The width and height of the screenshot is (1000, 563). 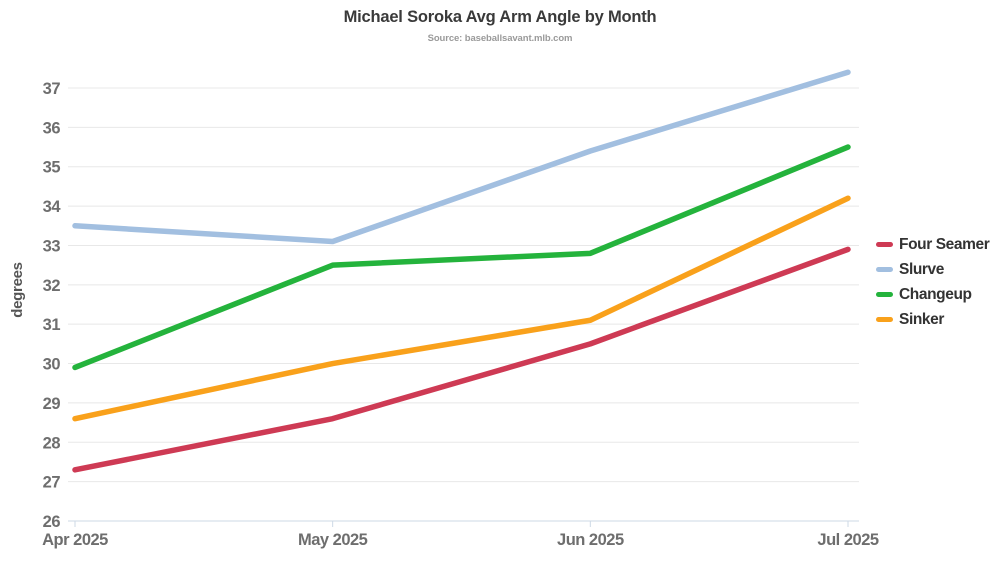 What do you see at coordinates (944, 244) in the screenshot?
I see `legend-label: Four Seamer` at bounding box center [944, 244].